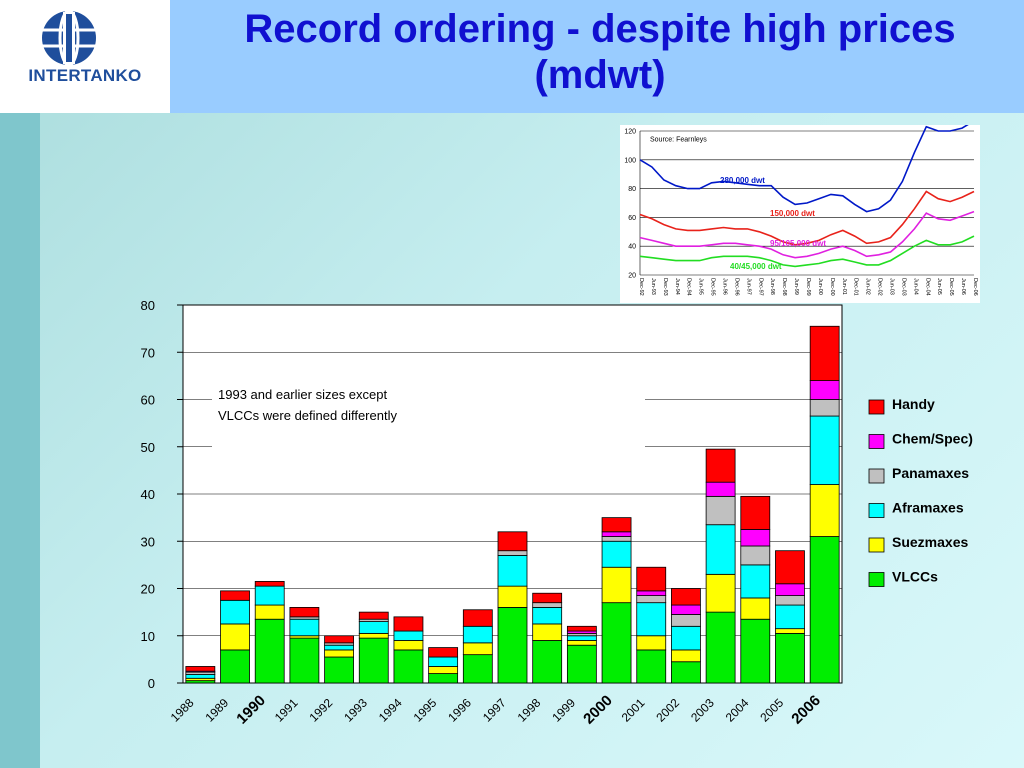 This screenshot has height=768, width=1024. Describe the element at coordinates (443, 670) in the screenshot. I see `bar-1995-suezmaxes` at that location.